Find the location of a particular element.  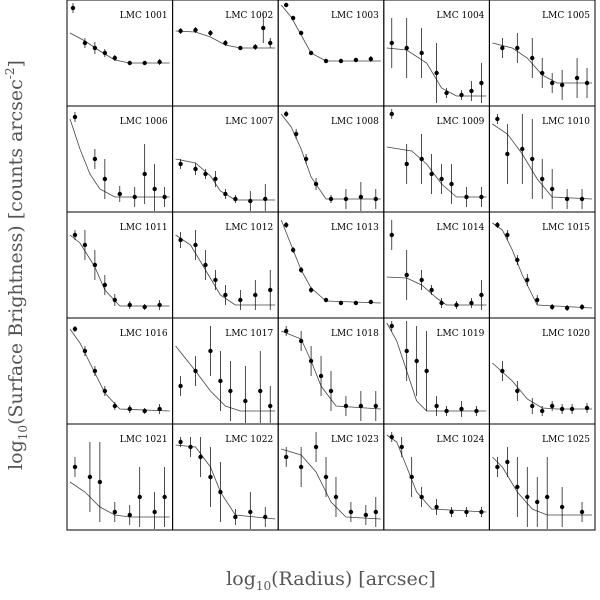

panel-title: LMC 1022 is located at coordinates (249, 440).